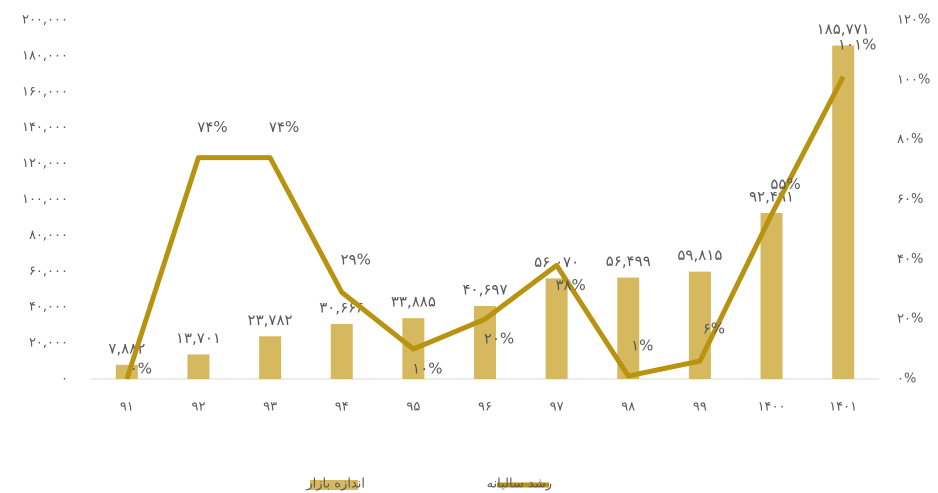 This screenshot has height=493, width=938. What do you see at coordinates (910, 319) in the screenshot?
I see `y2-tick-label: ۲۰%` at bounding box center [910, 319].